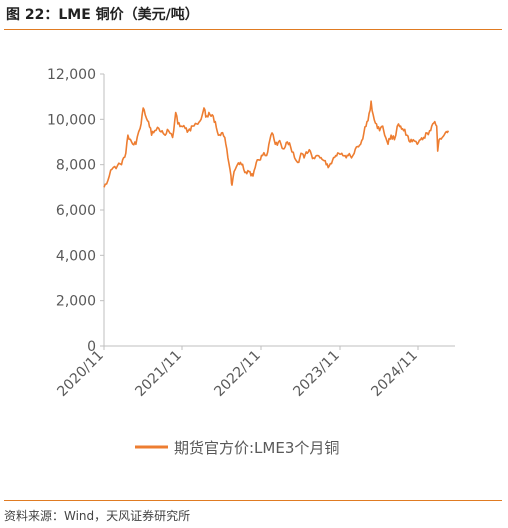 Image resolution: width=508 pixels, height=528 pixels. Describe the element at coordinates (158, 374) in the screenshot. I see `x-tick-label: 2021/11` at that location.